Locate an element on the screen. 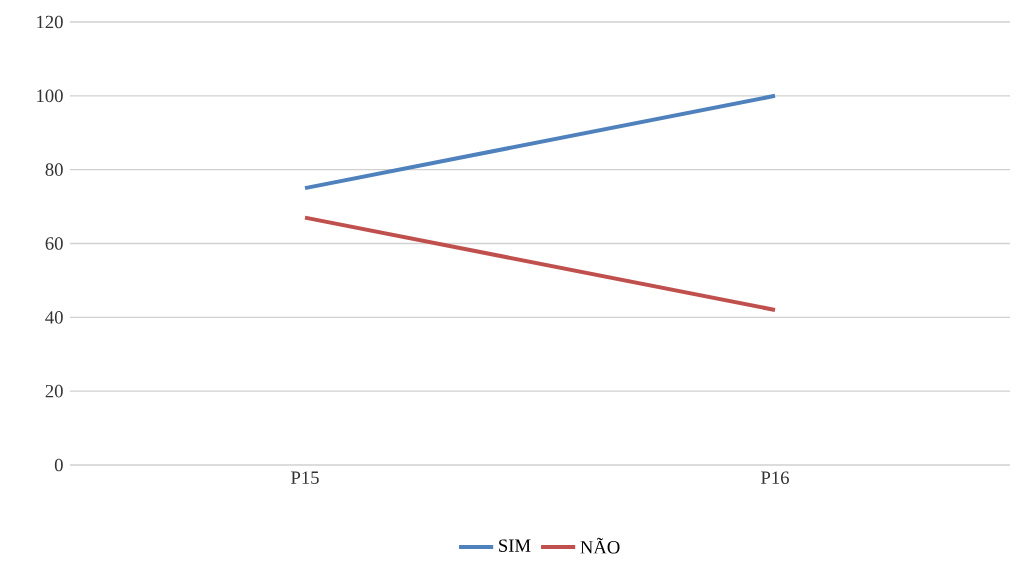  y-tick-label: 40 is located at coordinates (54, 317).